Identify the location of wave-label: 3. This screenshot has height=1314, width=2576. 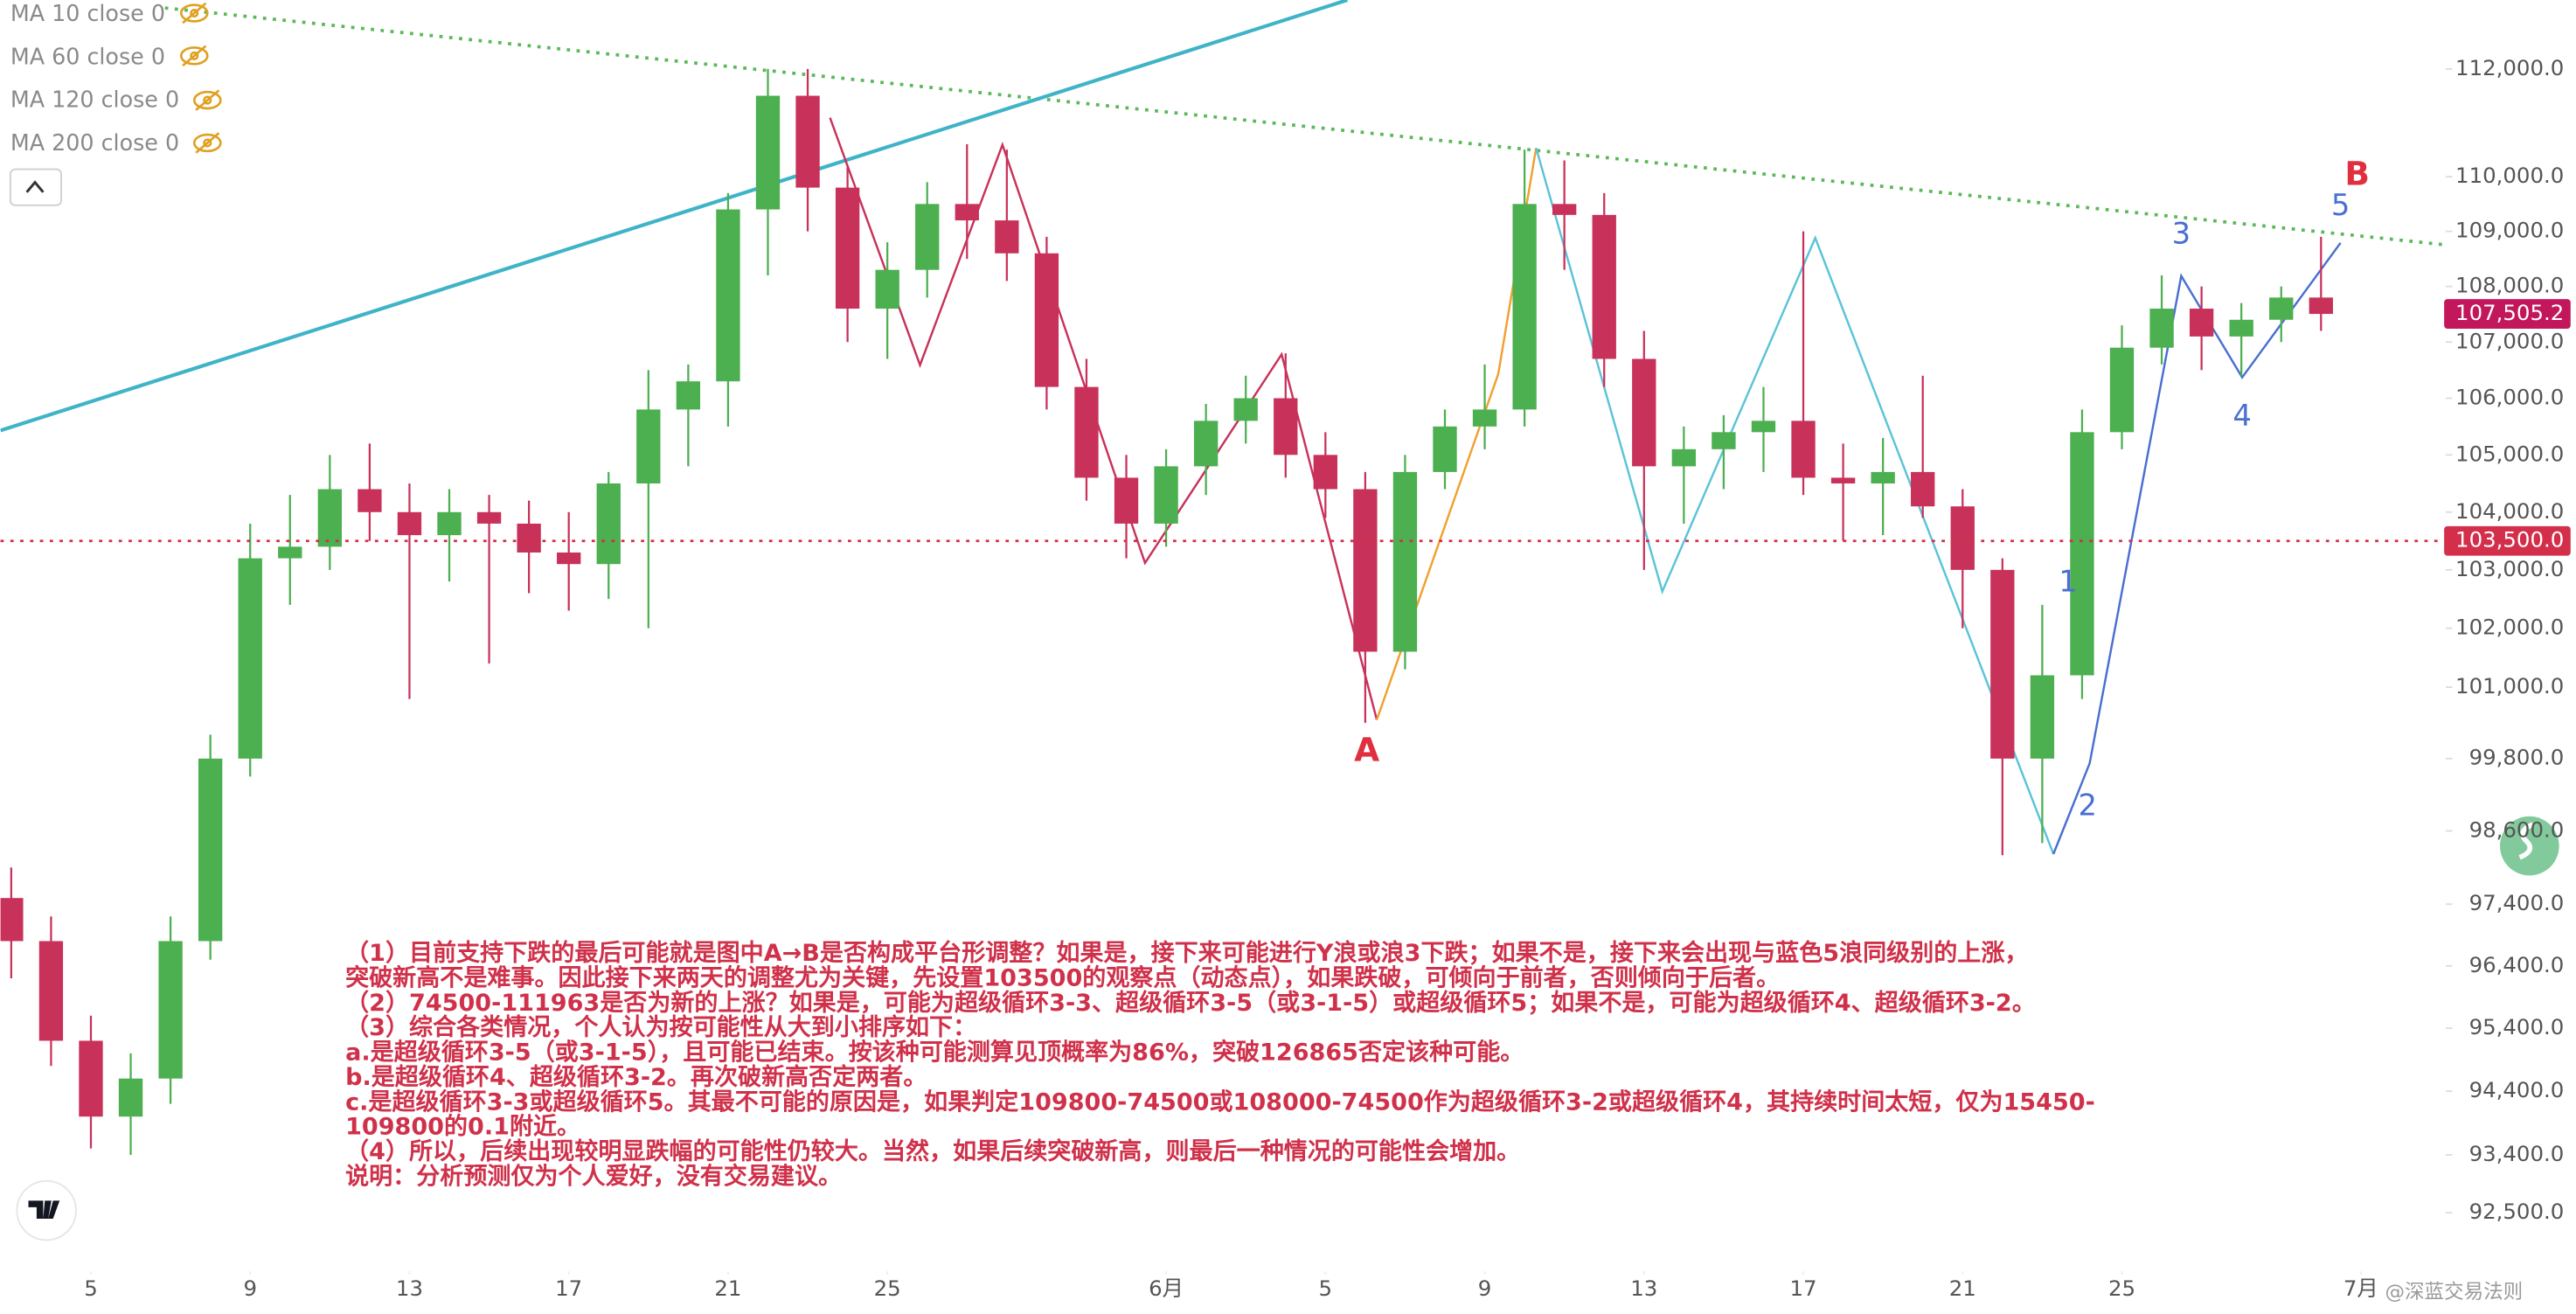
(2181, 234).